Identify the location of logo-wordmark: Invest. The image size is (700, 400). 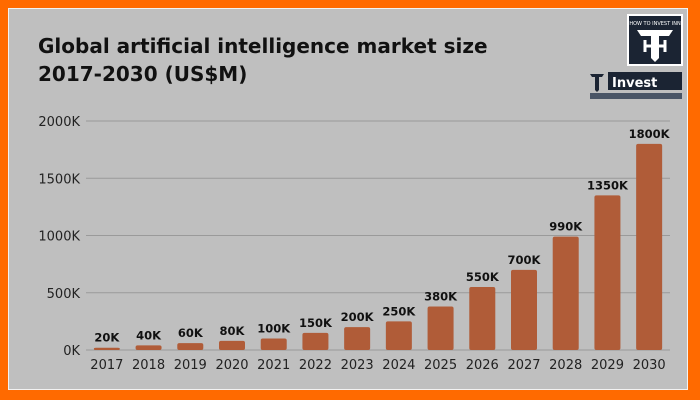
(636, 85).